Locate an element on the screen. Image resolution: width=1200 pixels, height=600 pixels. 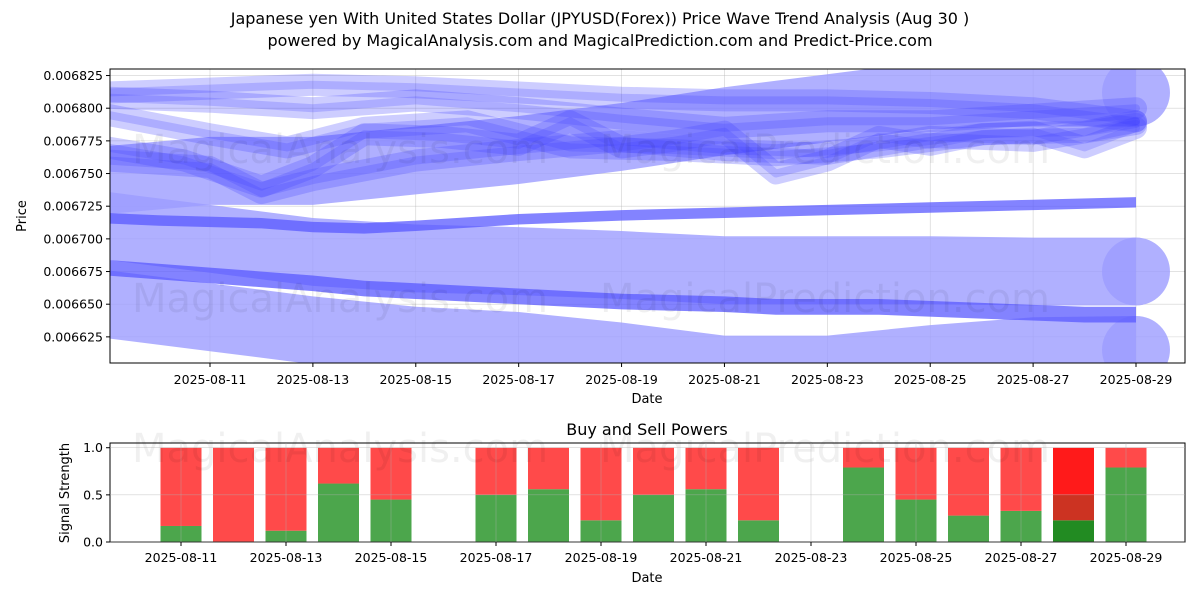
price-x-tick-label: 2025-08-17 is located at coordinates (518, 379).